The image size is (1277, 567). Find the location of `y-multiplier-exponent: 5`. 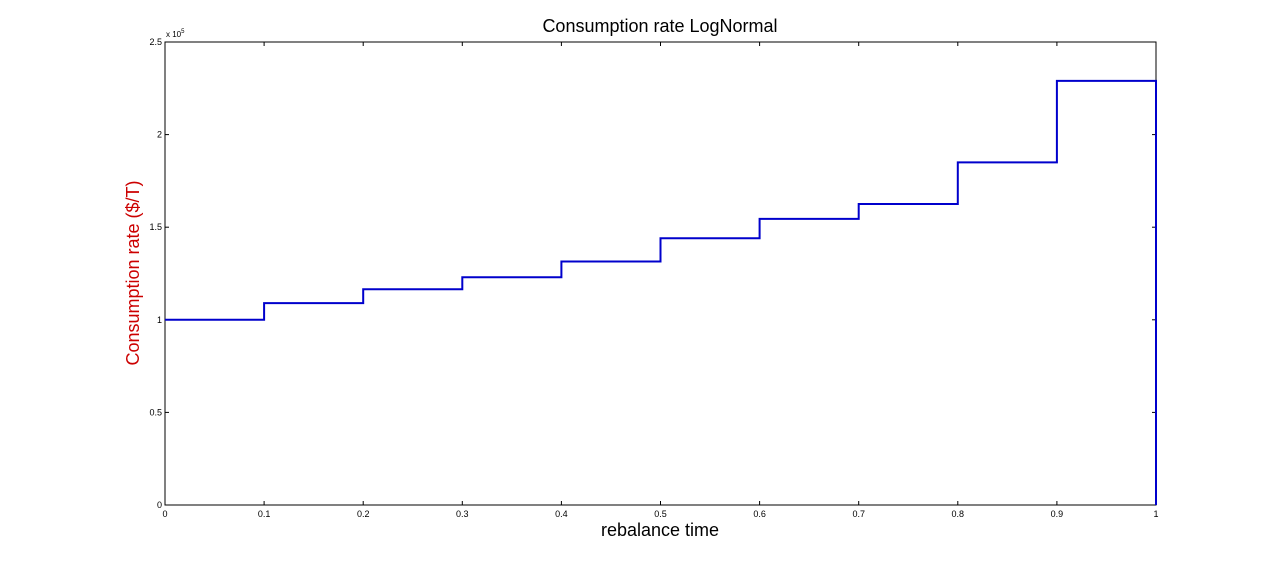

y-multiplier-exponent: 5 is located at coordinates (183, 32).